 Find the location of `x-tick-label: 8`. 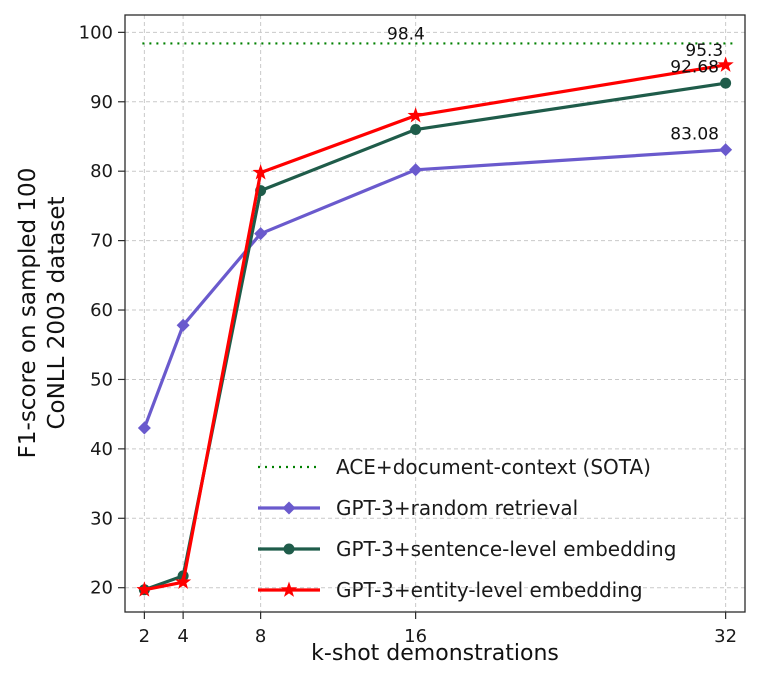

x-tick-label: 8 is located at coordinates (260, 636).